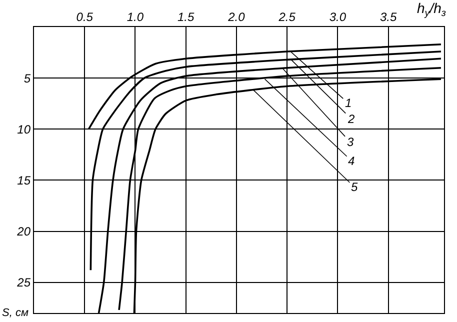 The image size is (457, 322). What do you see at coordinates (350, 142) in the screenshot?
I see `annotation: 3` at bounding box center [350, 142].